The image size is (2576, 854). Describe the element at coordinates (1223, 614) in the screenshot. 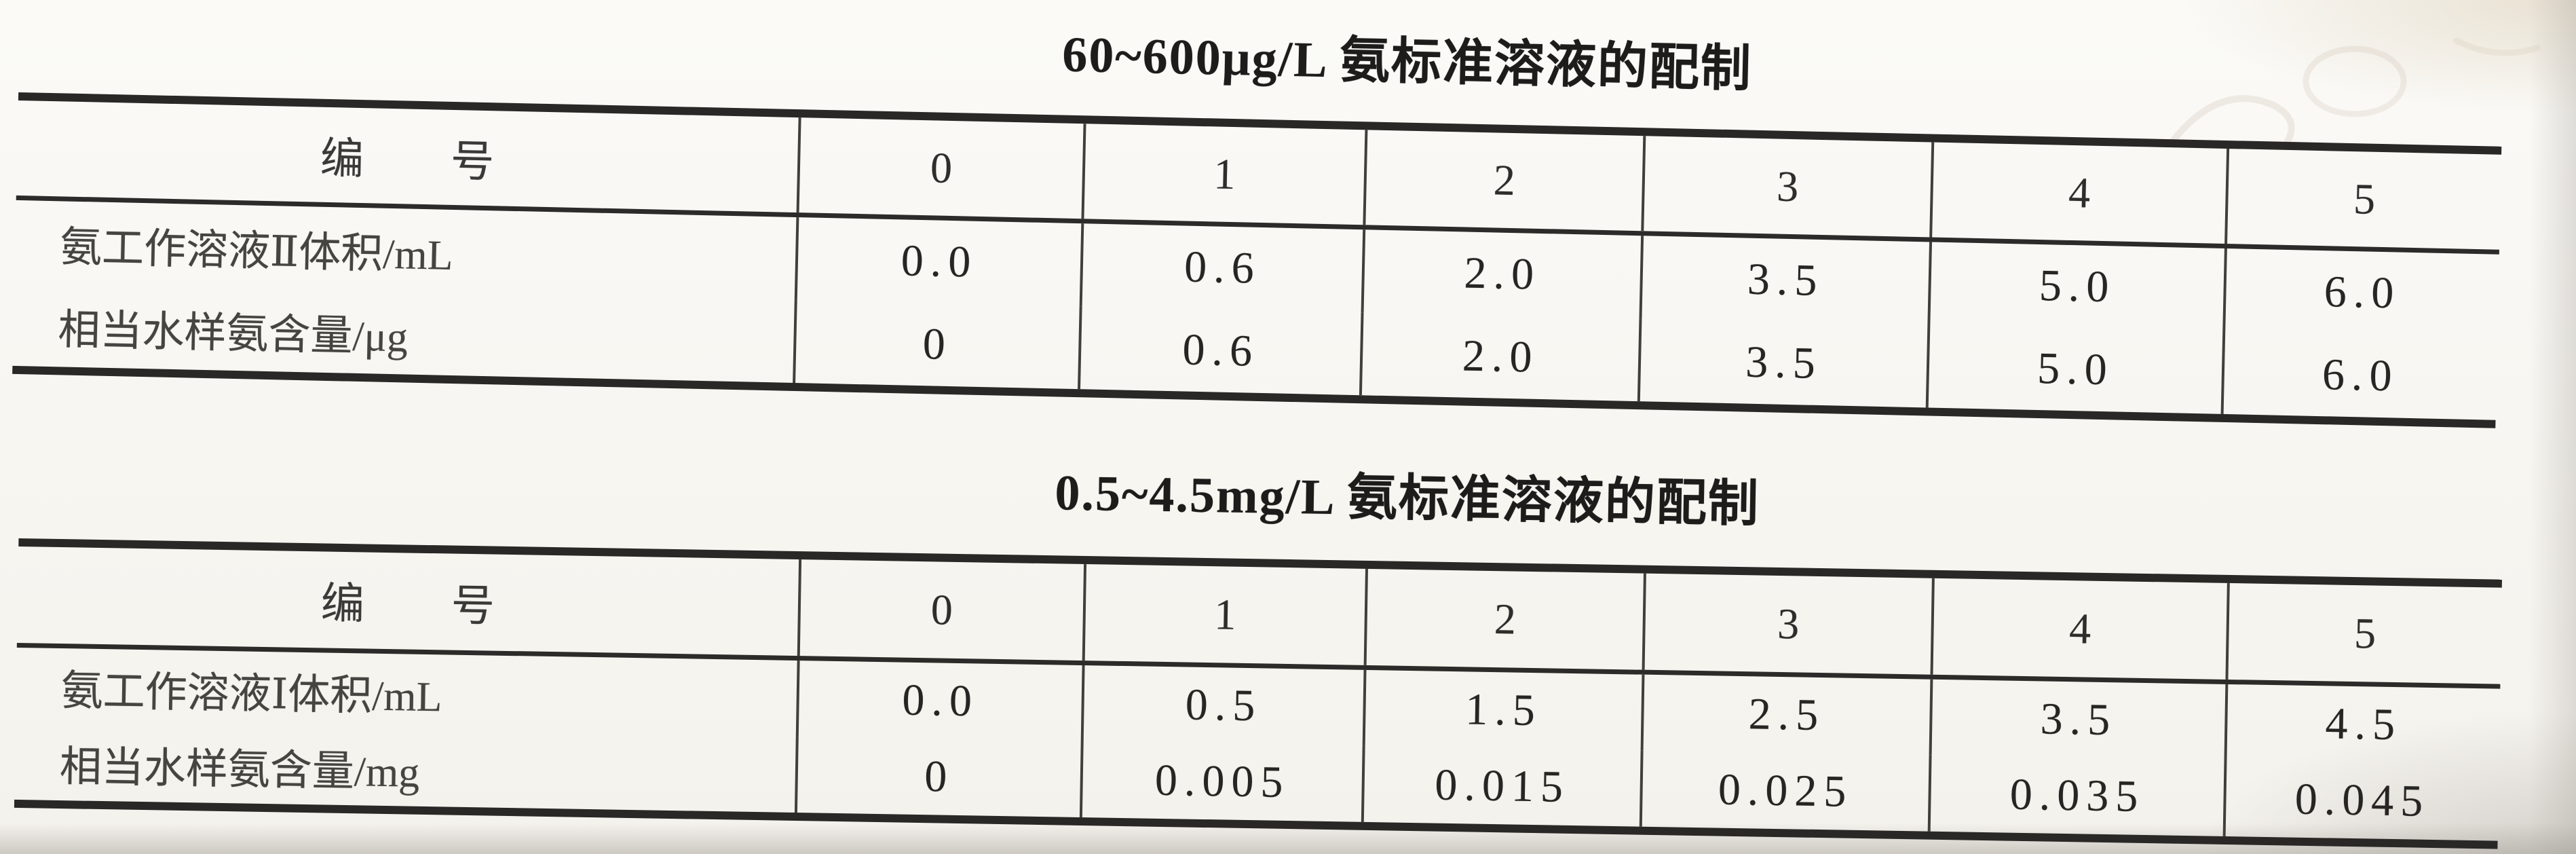

I see `table-2-header-cell-1: 1` at that location.